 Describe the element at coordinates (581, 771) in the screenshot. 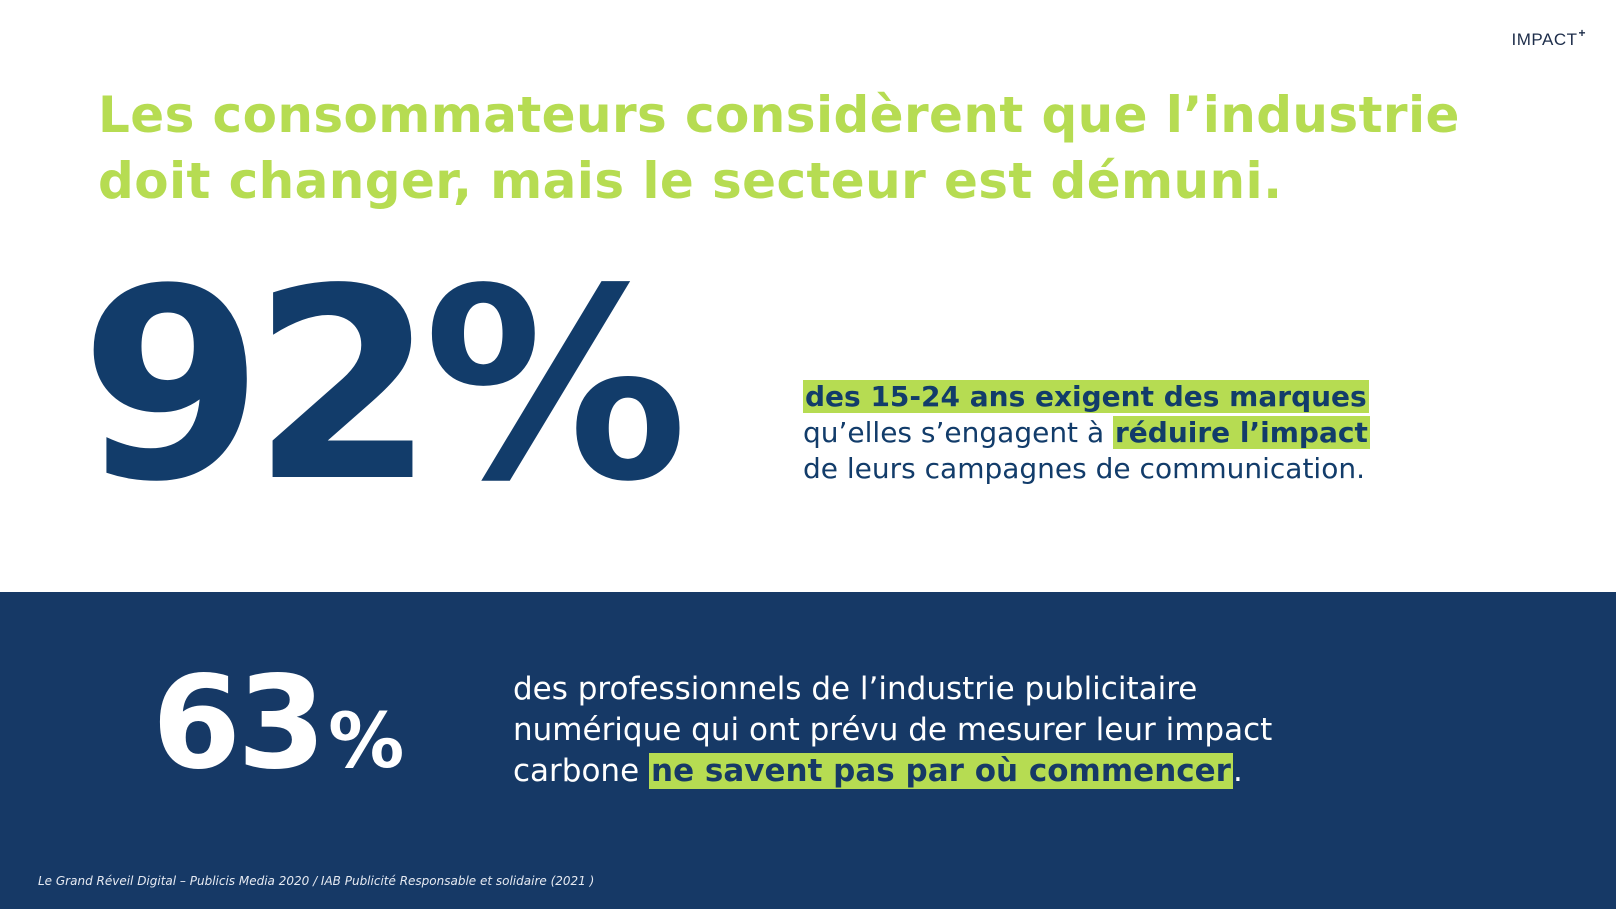

I see `stat-63-line-3-pre: carbone` at that location.